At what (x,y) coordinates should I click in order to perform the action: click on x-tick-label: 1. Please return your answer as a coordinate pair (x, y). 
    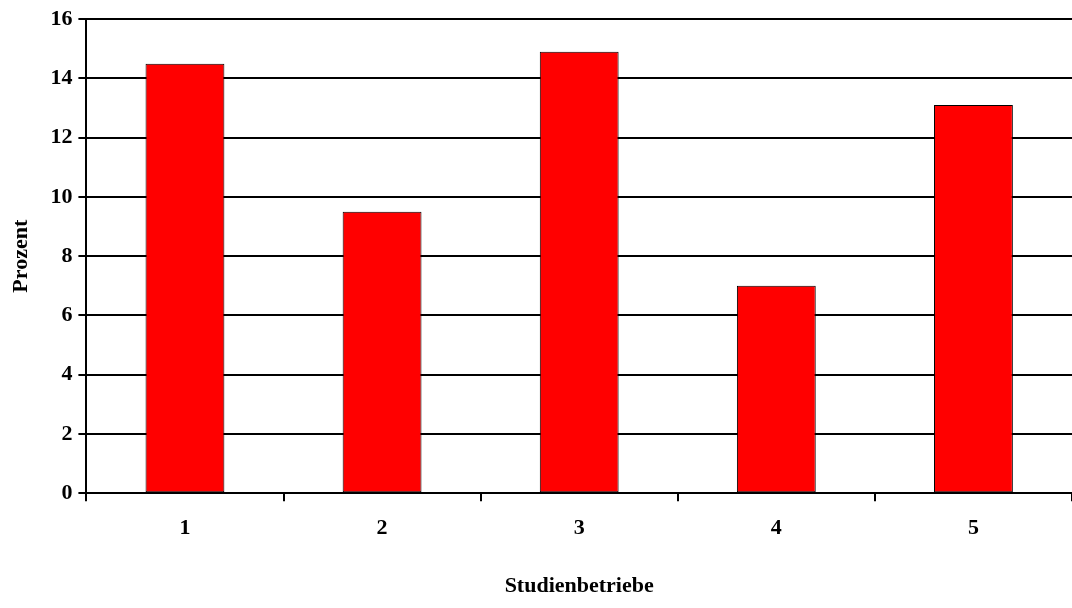
    Looking at the image, I should click on (185, 527).